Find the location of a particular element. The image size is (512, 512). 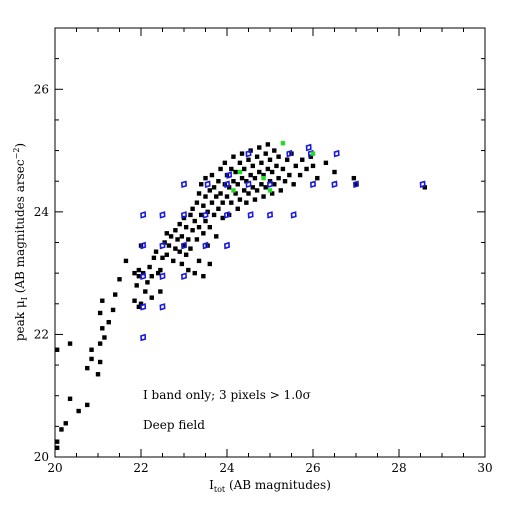

y-tick-label: 24 is located at coordinates (42, 212).